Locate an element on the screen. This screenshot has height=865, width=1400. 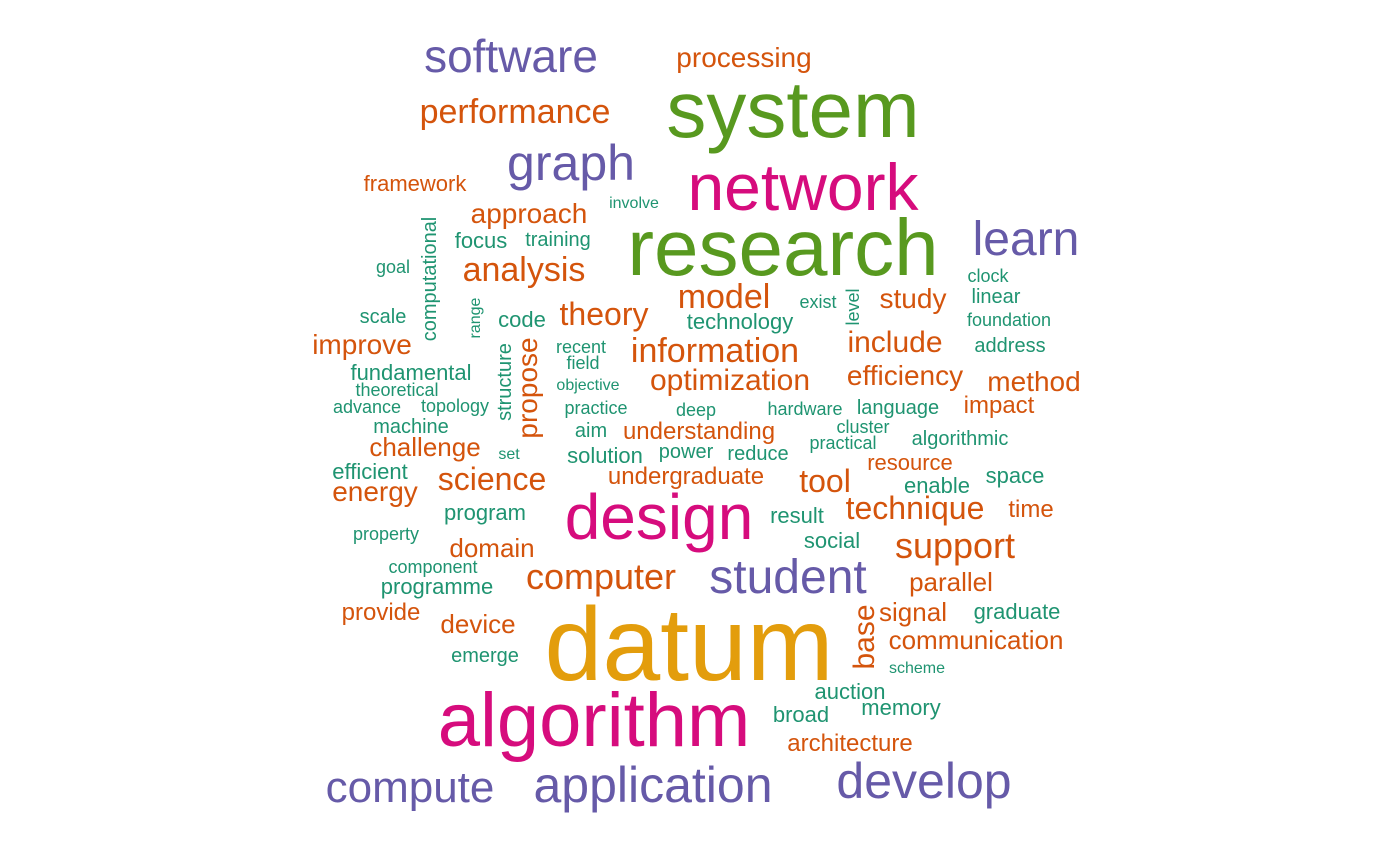
word-approach: approach is located at coordinates (529, 213).